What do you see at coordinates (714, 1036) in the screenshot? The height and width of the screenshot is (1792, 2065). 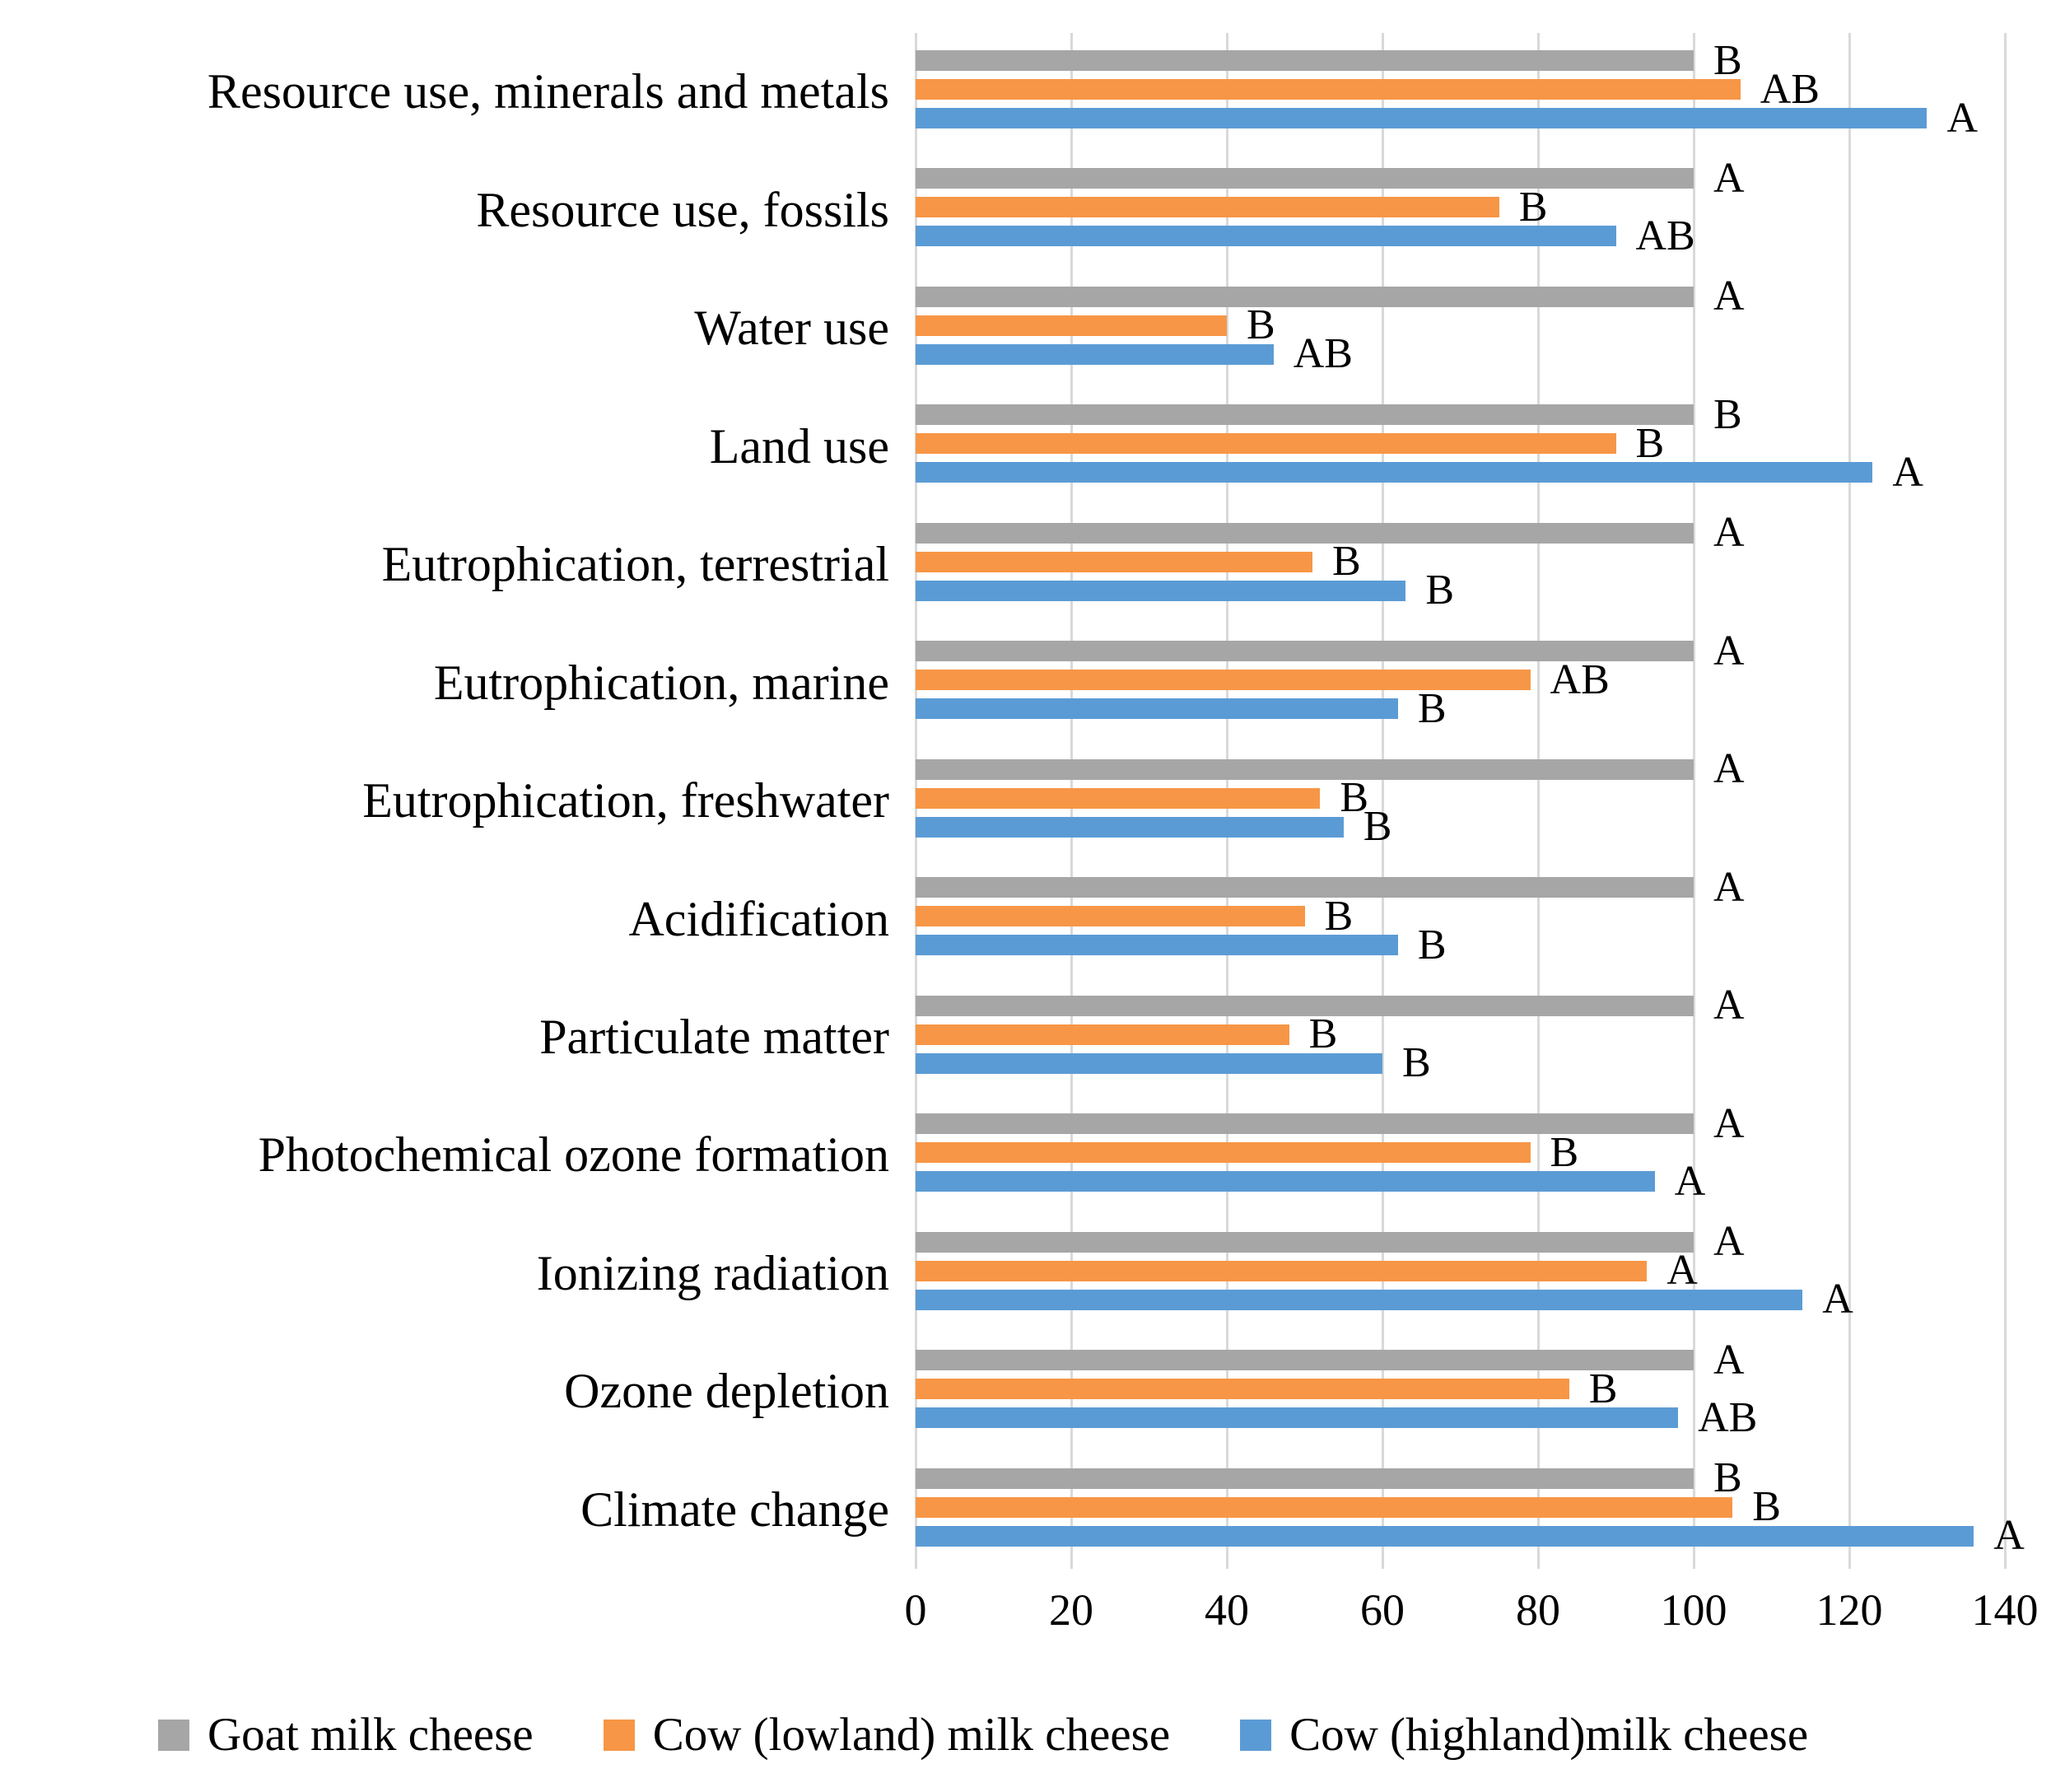 I see `category-label: Particulate matter` at bounding box center [714, 1036].